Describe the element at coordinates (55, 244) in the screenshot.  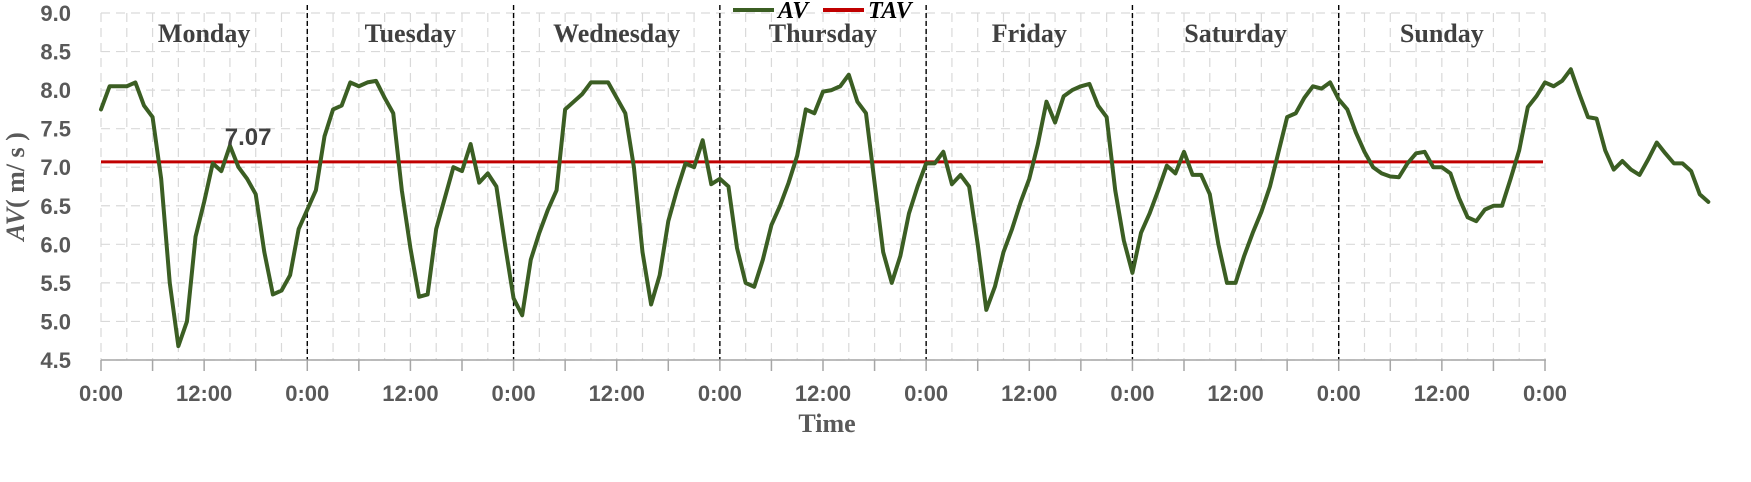
I see `y-tick-label: 6.0` at that location.